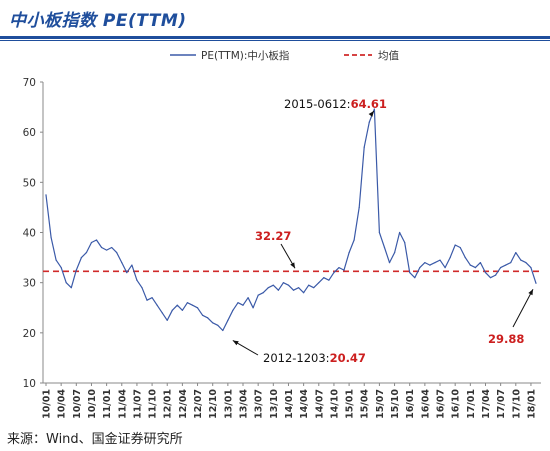 The width and height of the screenshot is (550, 451). I want to click on annotation-peak-arrow-head, so click(371, 114).